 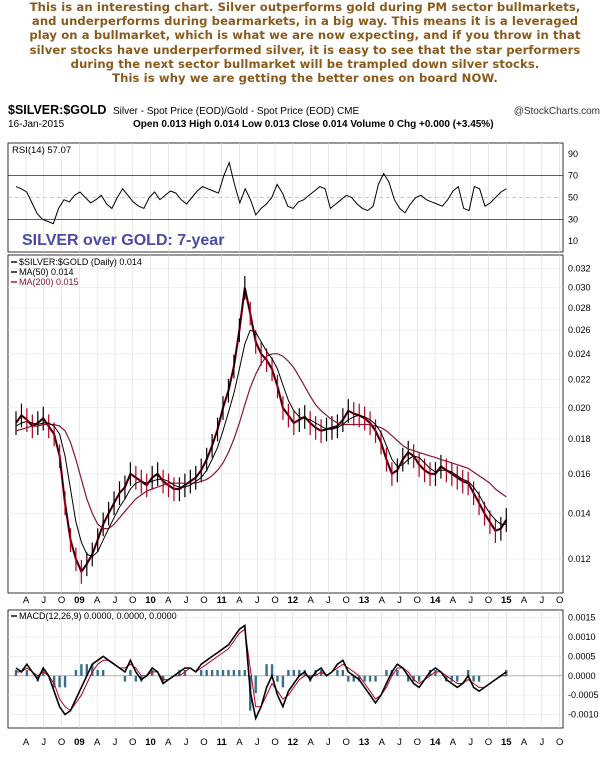 What do you see at coordinates (573, 241) in the screenshot?
I see `rsi-tick-label: 10` at bounding box center [573, 241].